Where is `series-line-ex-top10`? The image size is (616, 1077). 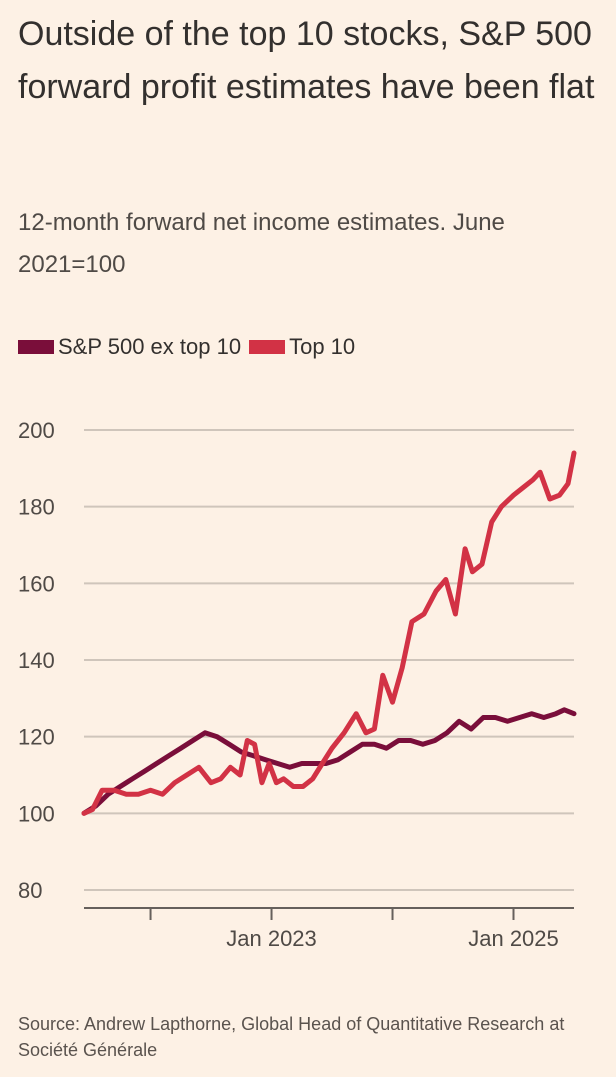 series-line-ex-top10 is located at coordinates (329, 761).